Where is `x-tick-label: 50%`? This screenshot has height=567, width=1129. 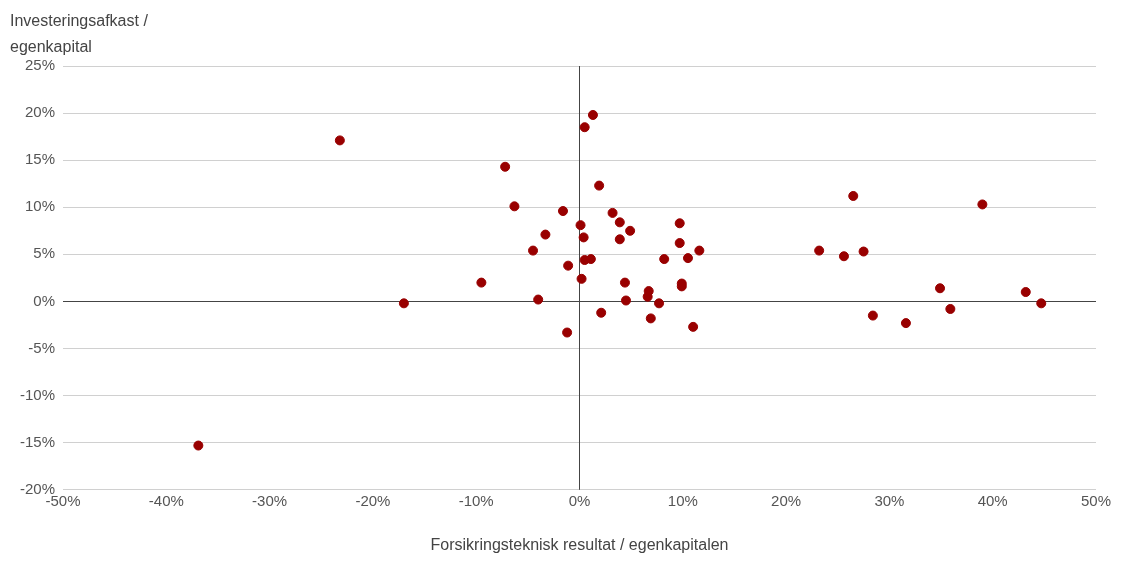
x-tick-label: 50% is located at coordinates (1096, 500).